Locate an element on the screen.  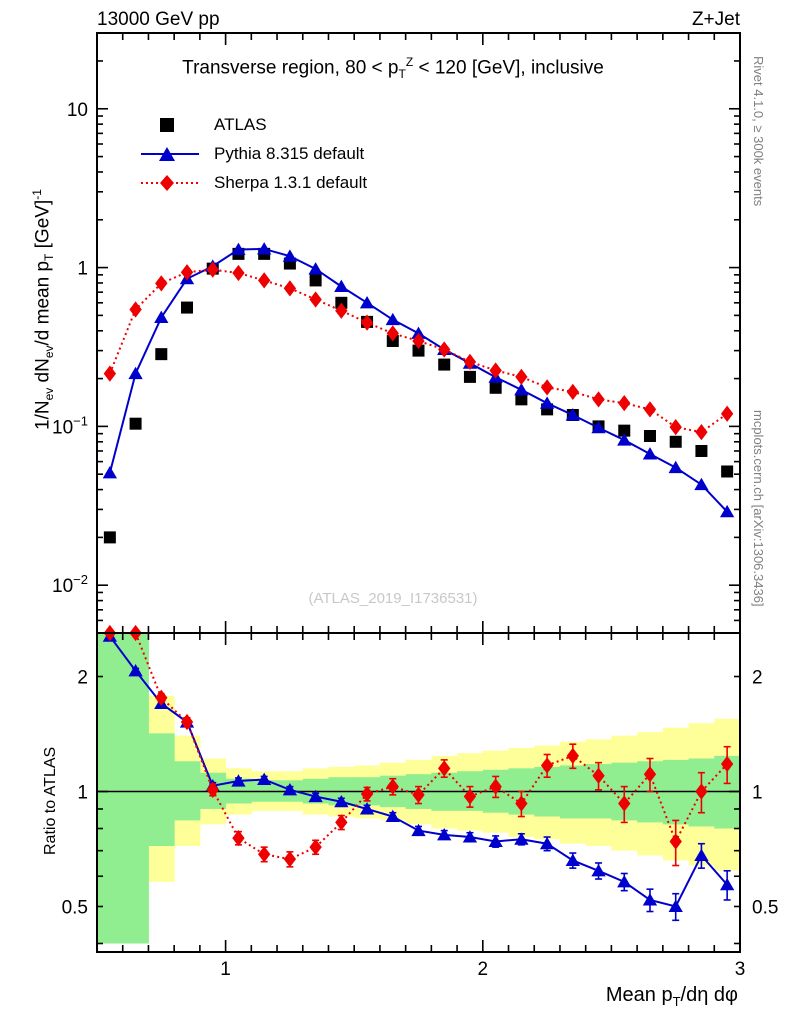
x-tick-label: 2 is located at coordinates (483, 969).